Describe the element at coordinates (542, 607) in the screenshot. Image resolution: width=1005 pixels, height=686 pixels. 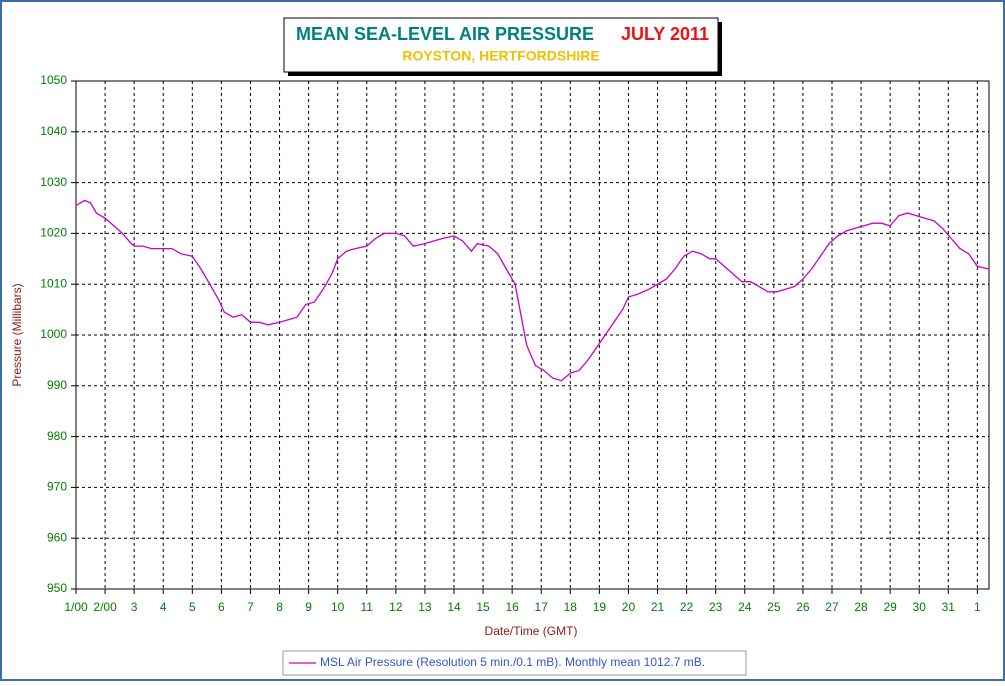
I see `x-tick-label: 17` at that location.